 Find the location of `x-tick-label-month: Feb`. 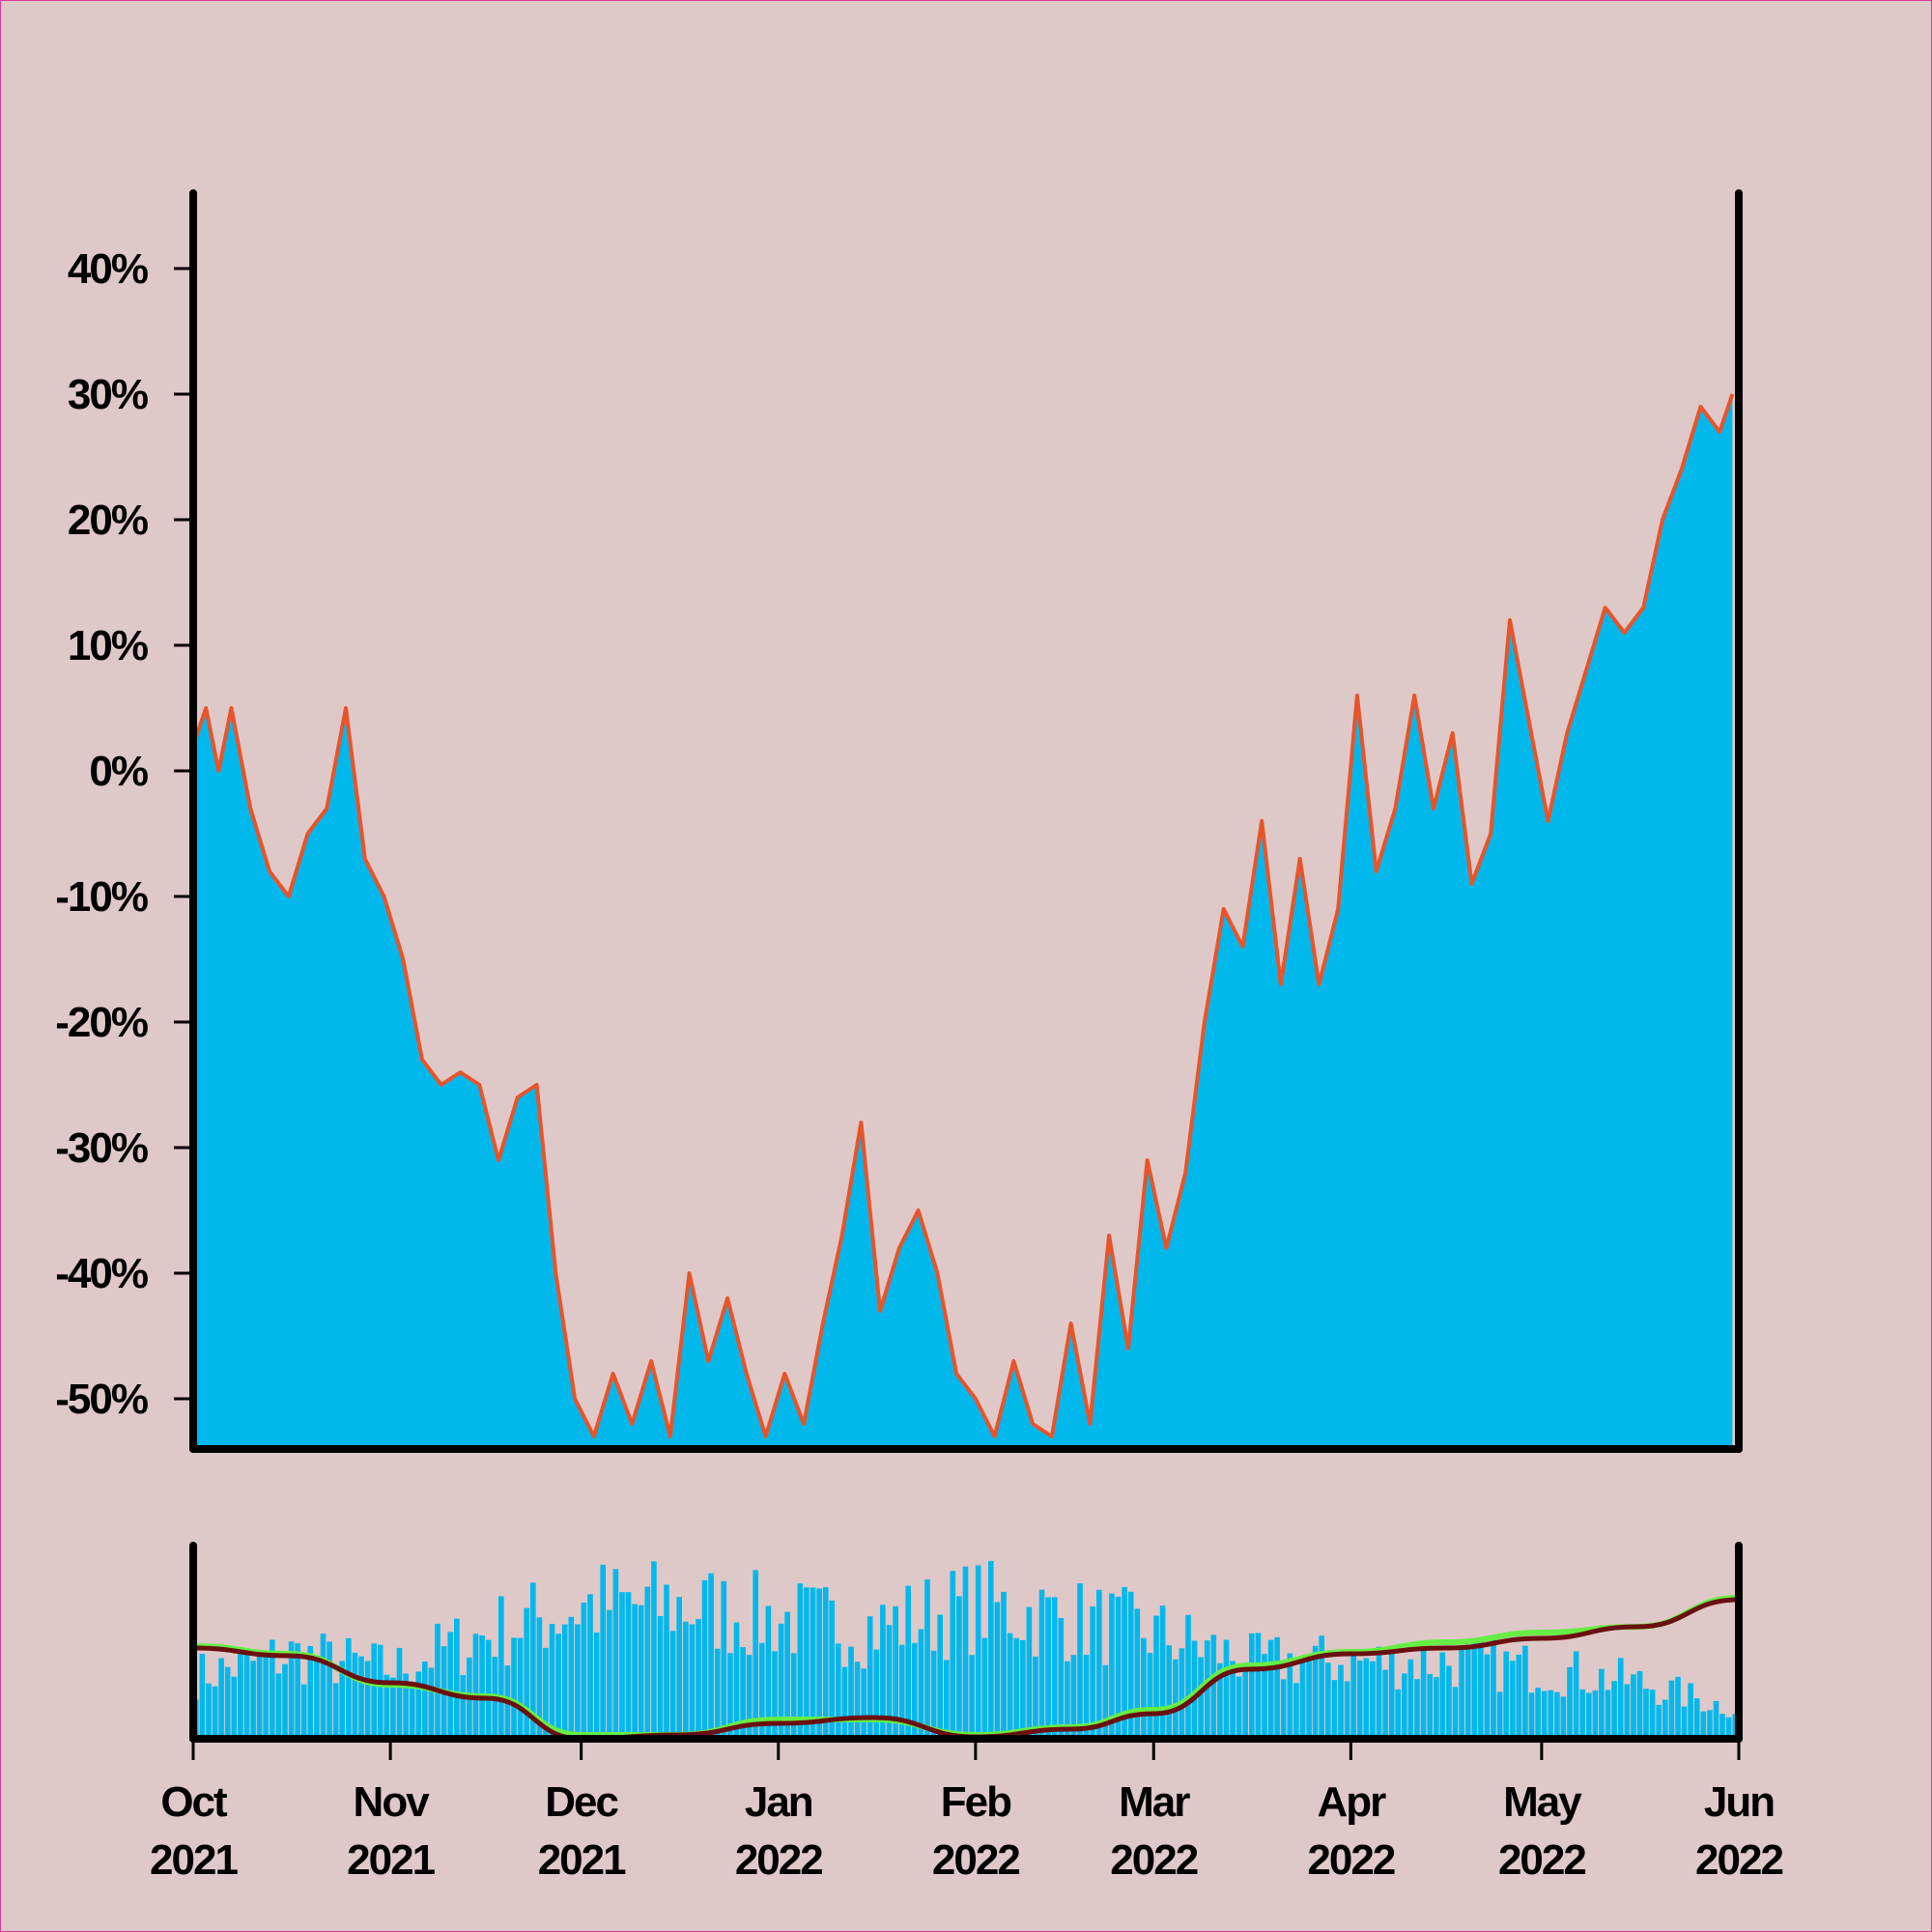

x-tick-label-month: Feb is located at coordinates (976, 1802).